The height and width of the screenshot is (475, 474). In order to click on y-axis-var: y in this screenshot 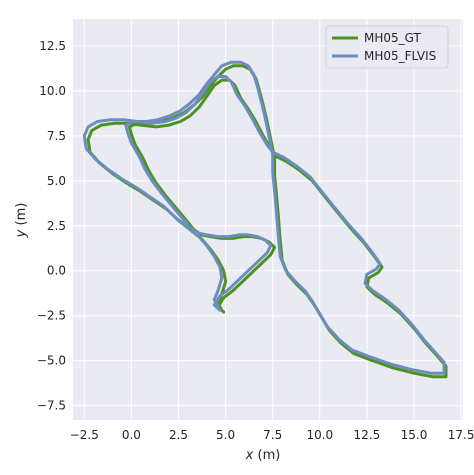, I will do `click(21, 233)`.